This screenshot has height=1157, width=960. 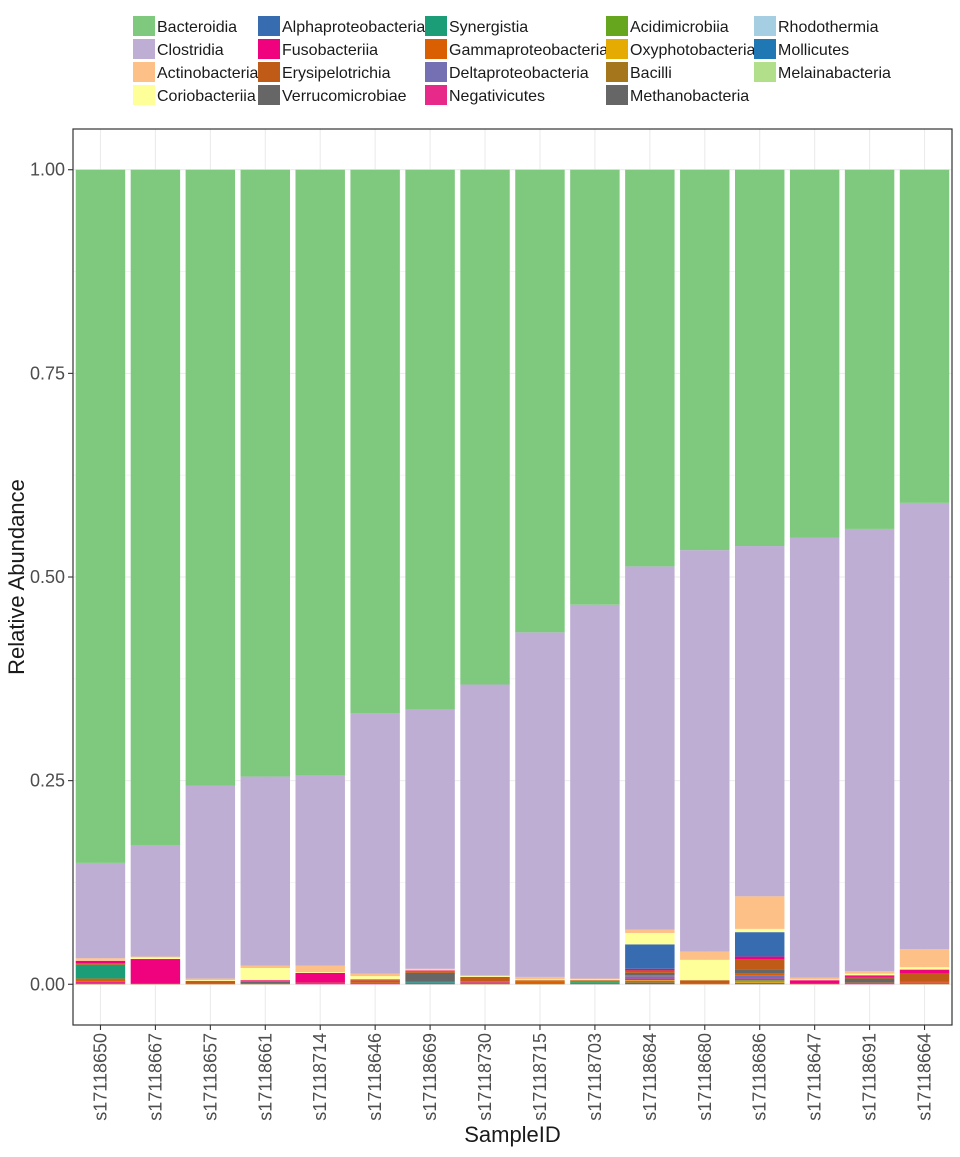 What do you see at coordinates (828, 27) in the screenshot?
I see `legend-label: Rhodothermia` at bounding box center [828, 27].